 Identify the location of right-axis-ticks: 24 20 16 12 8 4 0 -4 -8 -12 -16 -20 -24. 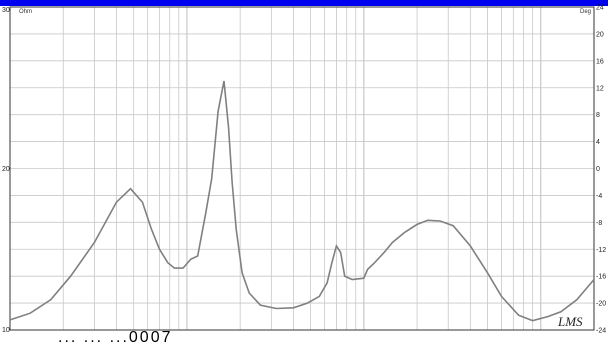
(601, 170).